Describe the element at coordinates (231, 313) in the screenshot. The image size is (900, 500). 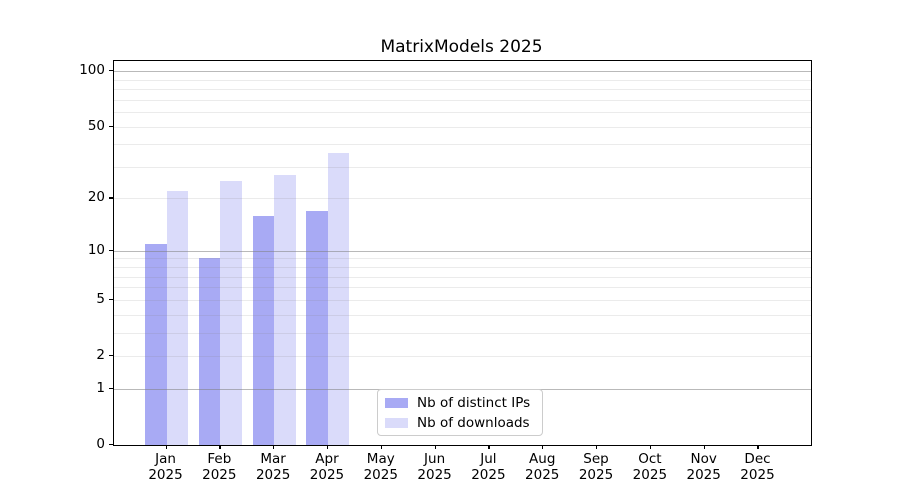
I see `bar-nb-of-downloads-feb` at that location.